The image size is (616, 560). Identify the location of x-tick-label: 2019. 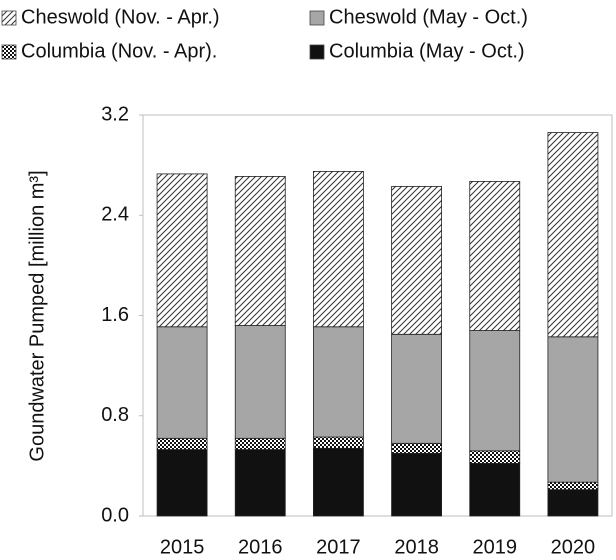
(495, 547).